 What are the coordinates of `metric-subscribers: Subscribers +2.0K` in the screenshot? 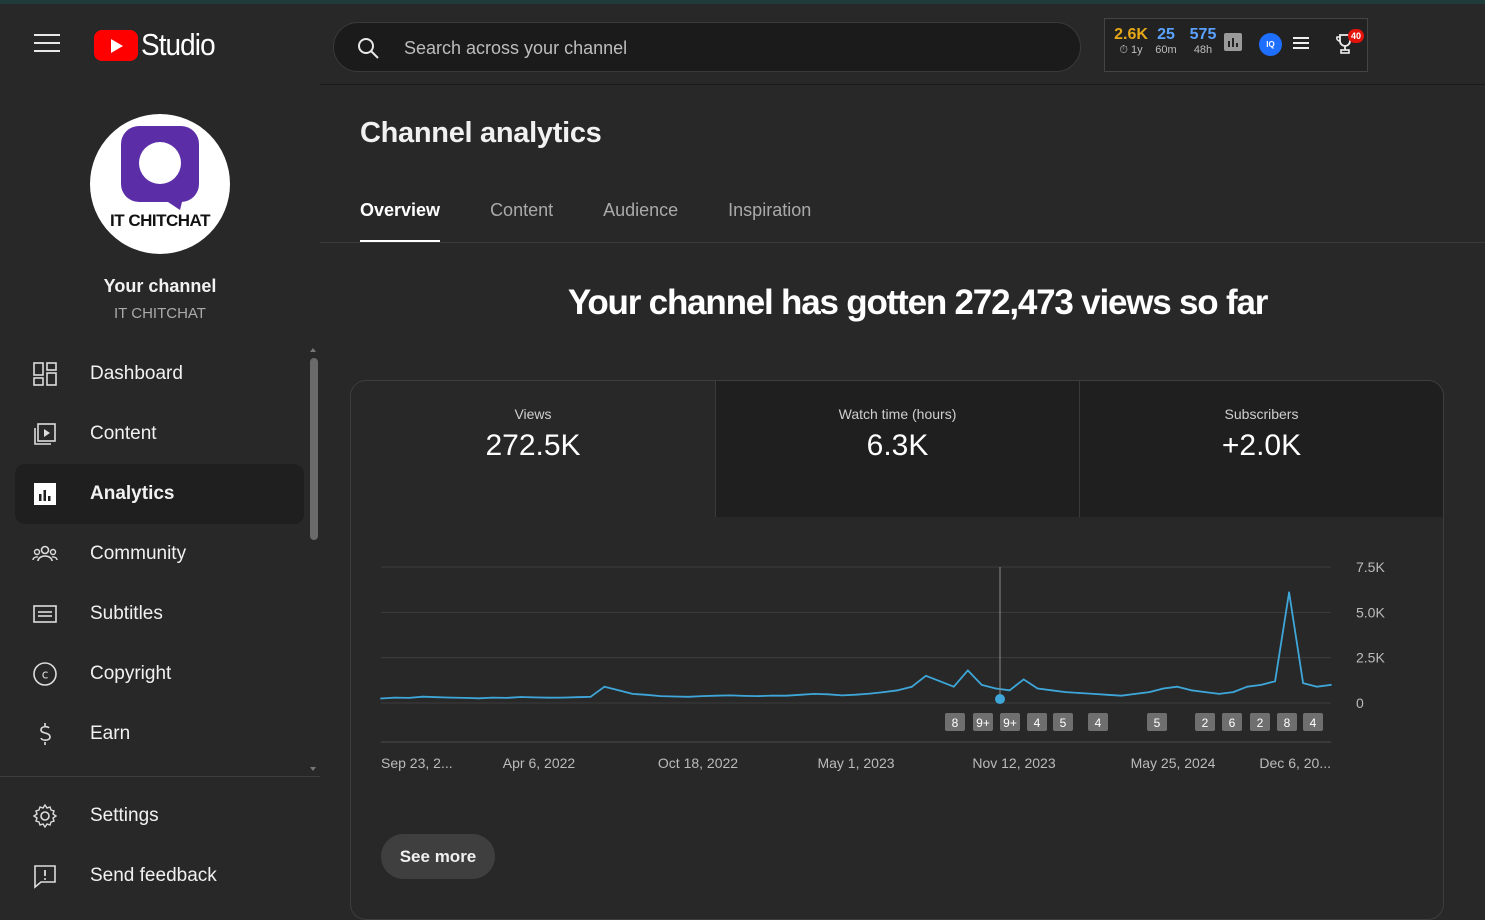 It's located at (1261, 449).